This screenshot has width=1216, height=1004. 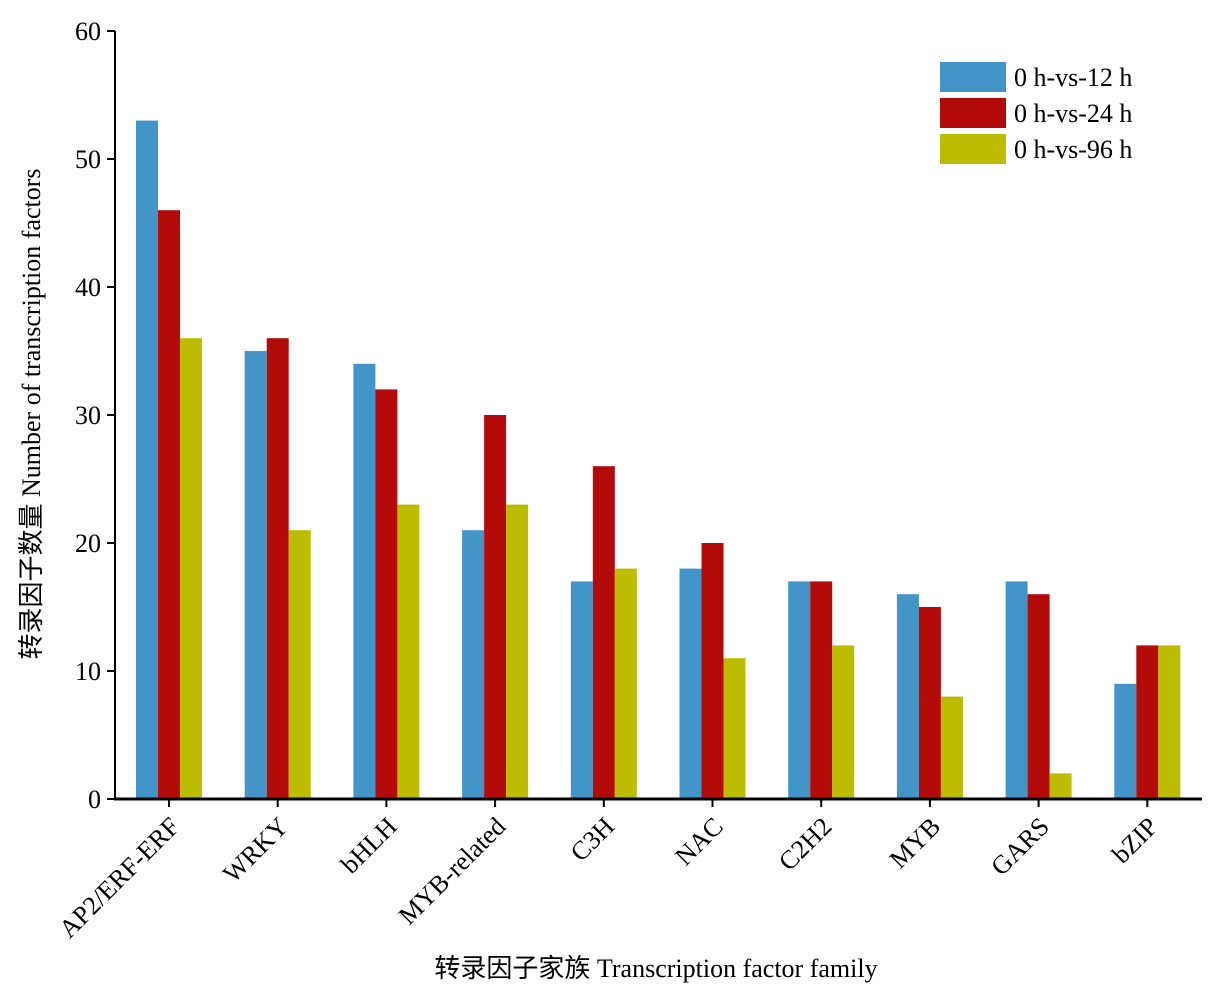 What do you see at coordinates (255, 850) in the screenshot?
I see `x-category-label: WRKY` at bounding box center [255, 850].